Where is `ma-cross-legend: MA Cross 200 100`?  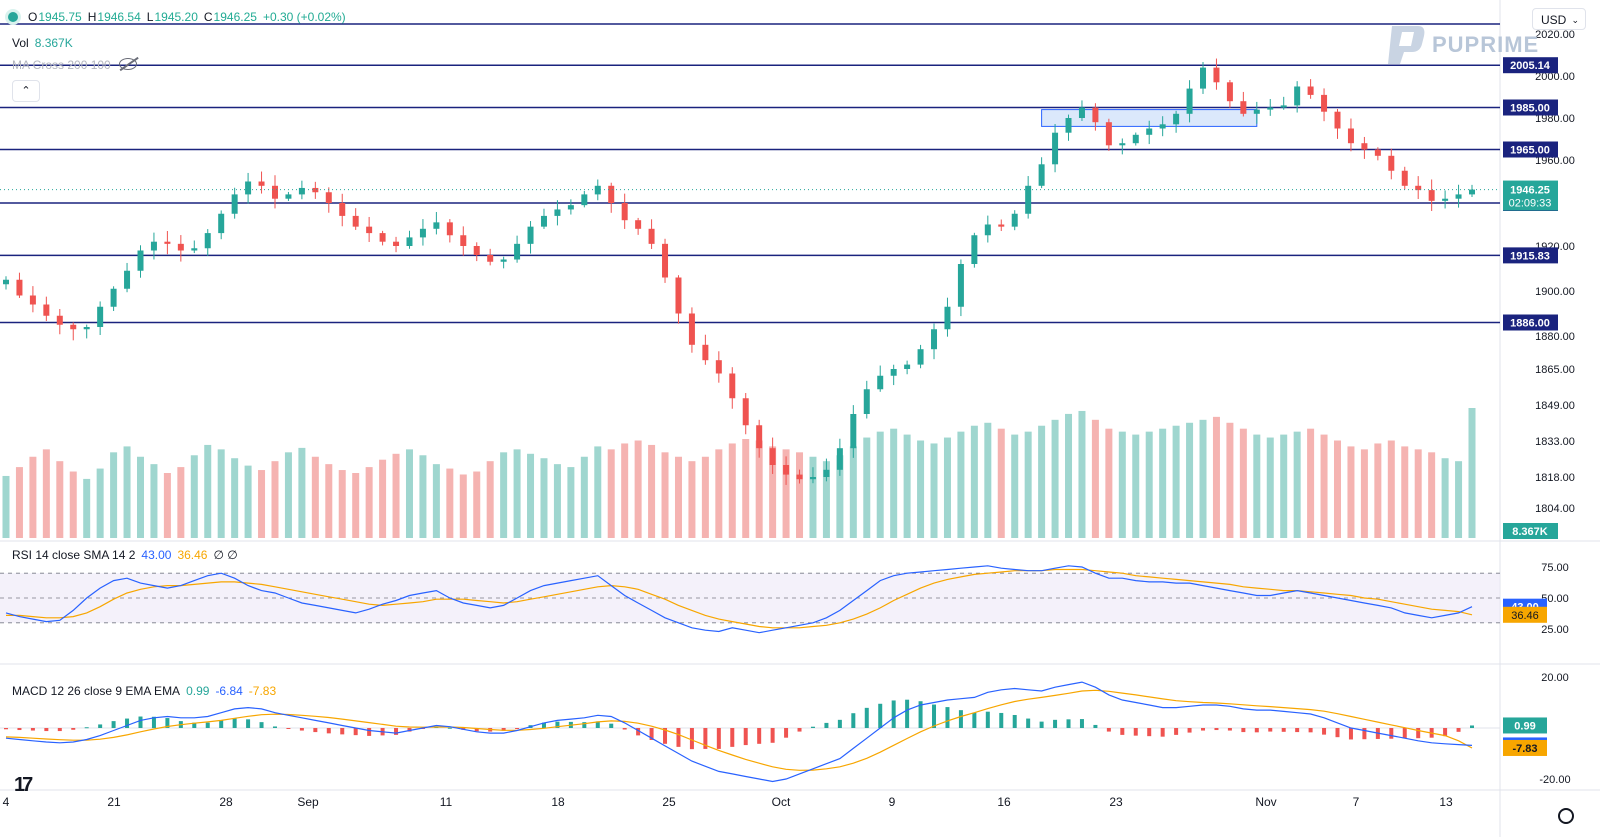 ma-cross-legend: MA Cross 200 100 is located at coordinates (74, 65).